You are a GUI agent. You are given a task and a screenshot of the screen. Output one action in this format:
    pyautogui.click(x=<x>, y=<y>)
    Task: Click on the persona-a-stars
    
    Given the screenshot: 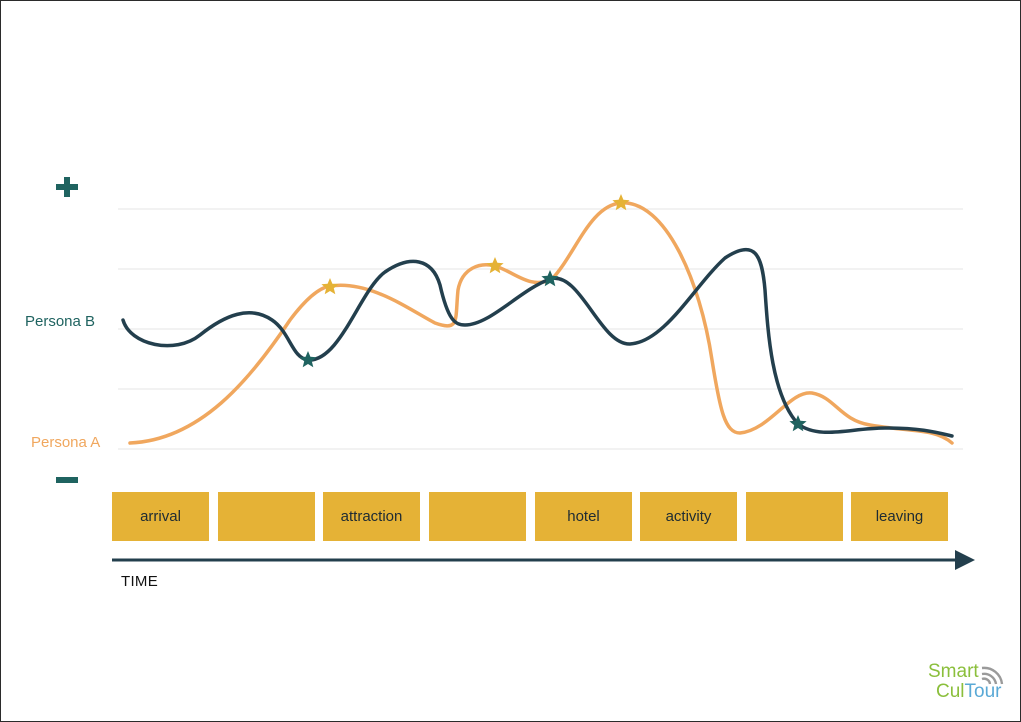 What is the action you would take?
    pyautogui.click(x=475, y=244)
    